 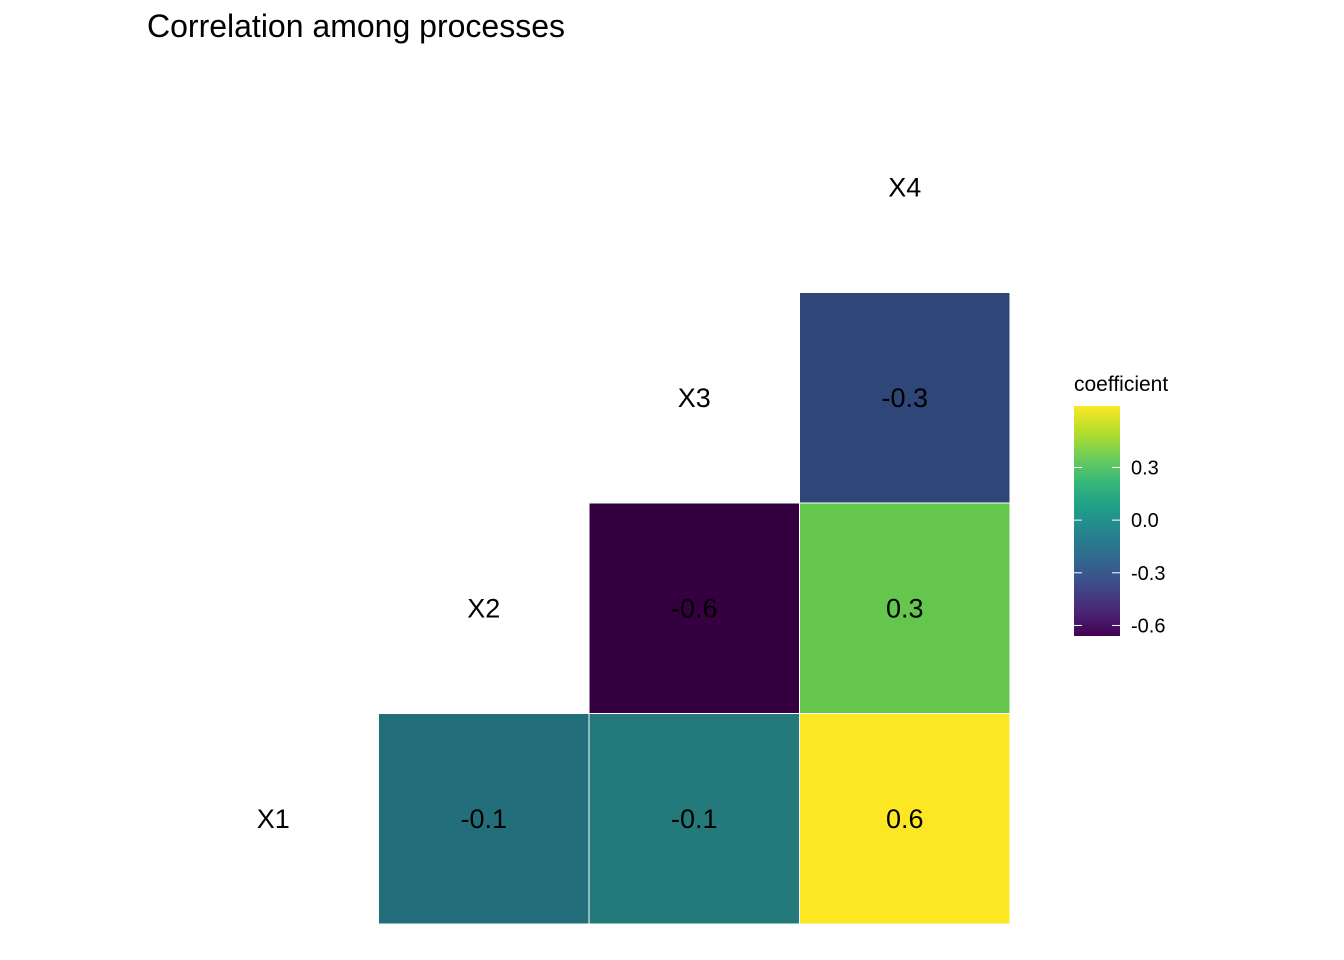 I want to click on heatmap-cell-x2-x4, so click(x=905, y=608).